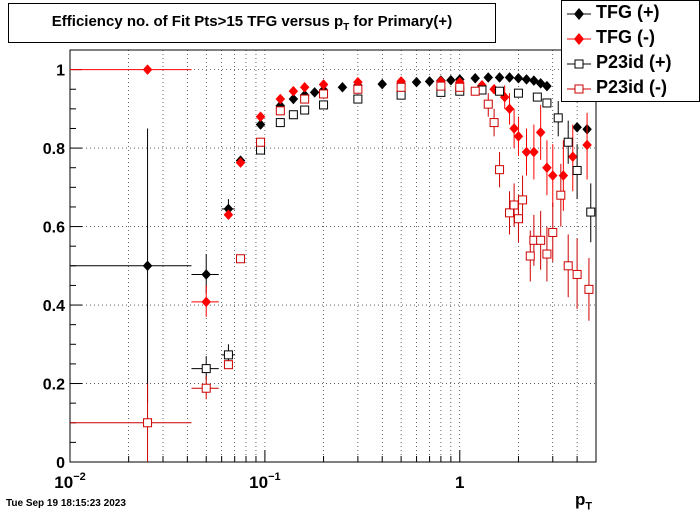 Image resolution: width=700 pixels, height=514 pixels. What do you see at coordinates (631, 64) in the screenshot?
I see `legend-entry-p23id-plus: P23id (+)` at bounding box center [631, 64].